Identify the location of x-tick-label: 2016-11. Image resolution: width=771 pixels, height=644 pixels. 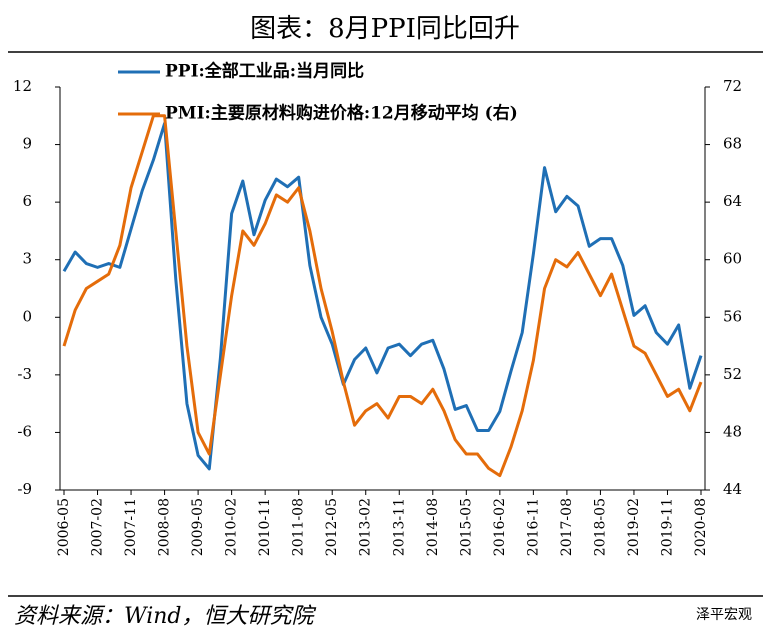
(533, 527).